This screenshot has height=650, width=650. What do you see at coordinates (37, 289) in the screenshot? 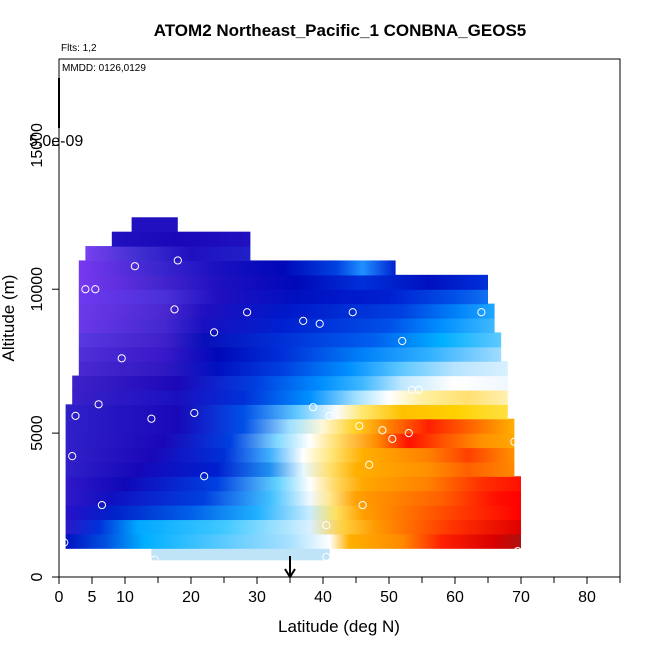
I see `y-tick-label: 10000` at bounding box center [37, 289].